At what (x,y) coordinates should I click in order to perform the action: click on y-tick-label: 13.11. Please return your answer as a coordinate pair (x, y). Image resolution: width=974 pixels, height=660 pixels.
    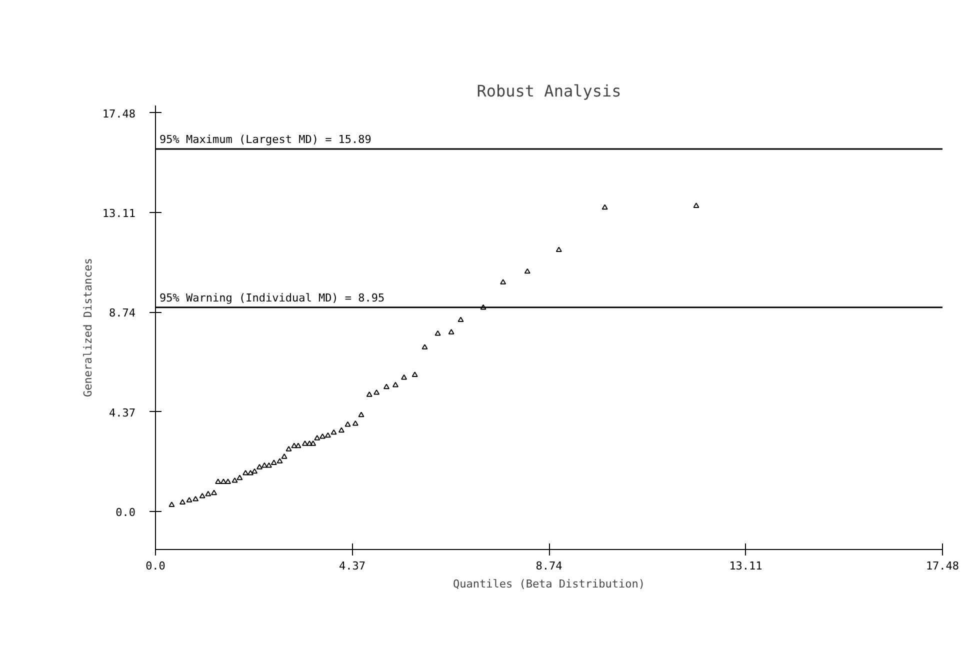
    Looking at the image, I should click on (119, 213).